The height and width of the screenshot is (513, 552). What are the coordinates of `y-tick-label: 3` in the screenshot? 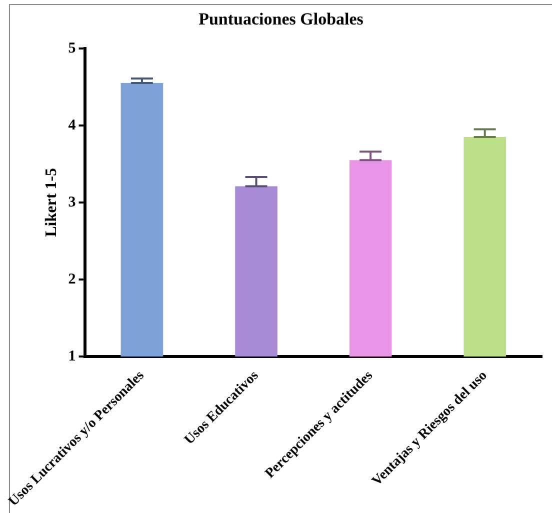 It's located at (72, 202).